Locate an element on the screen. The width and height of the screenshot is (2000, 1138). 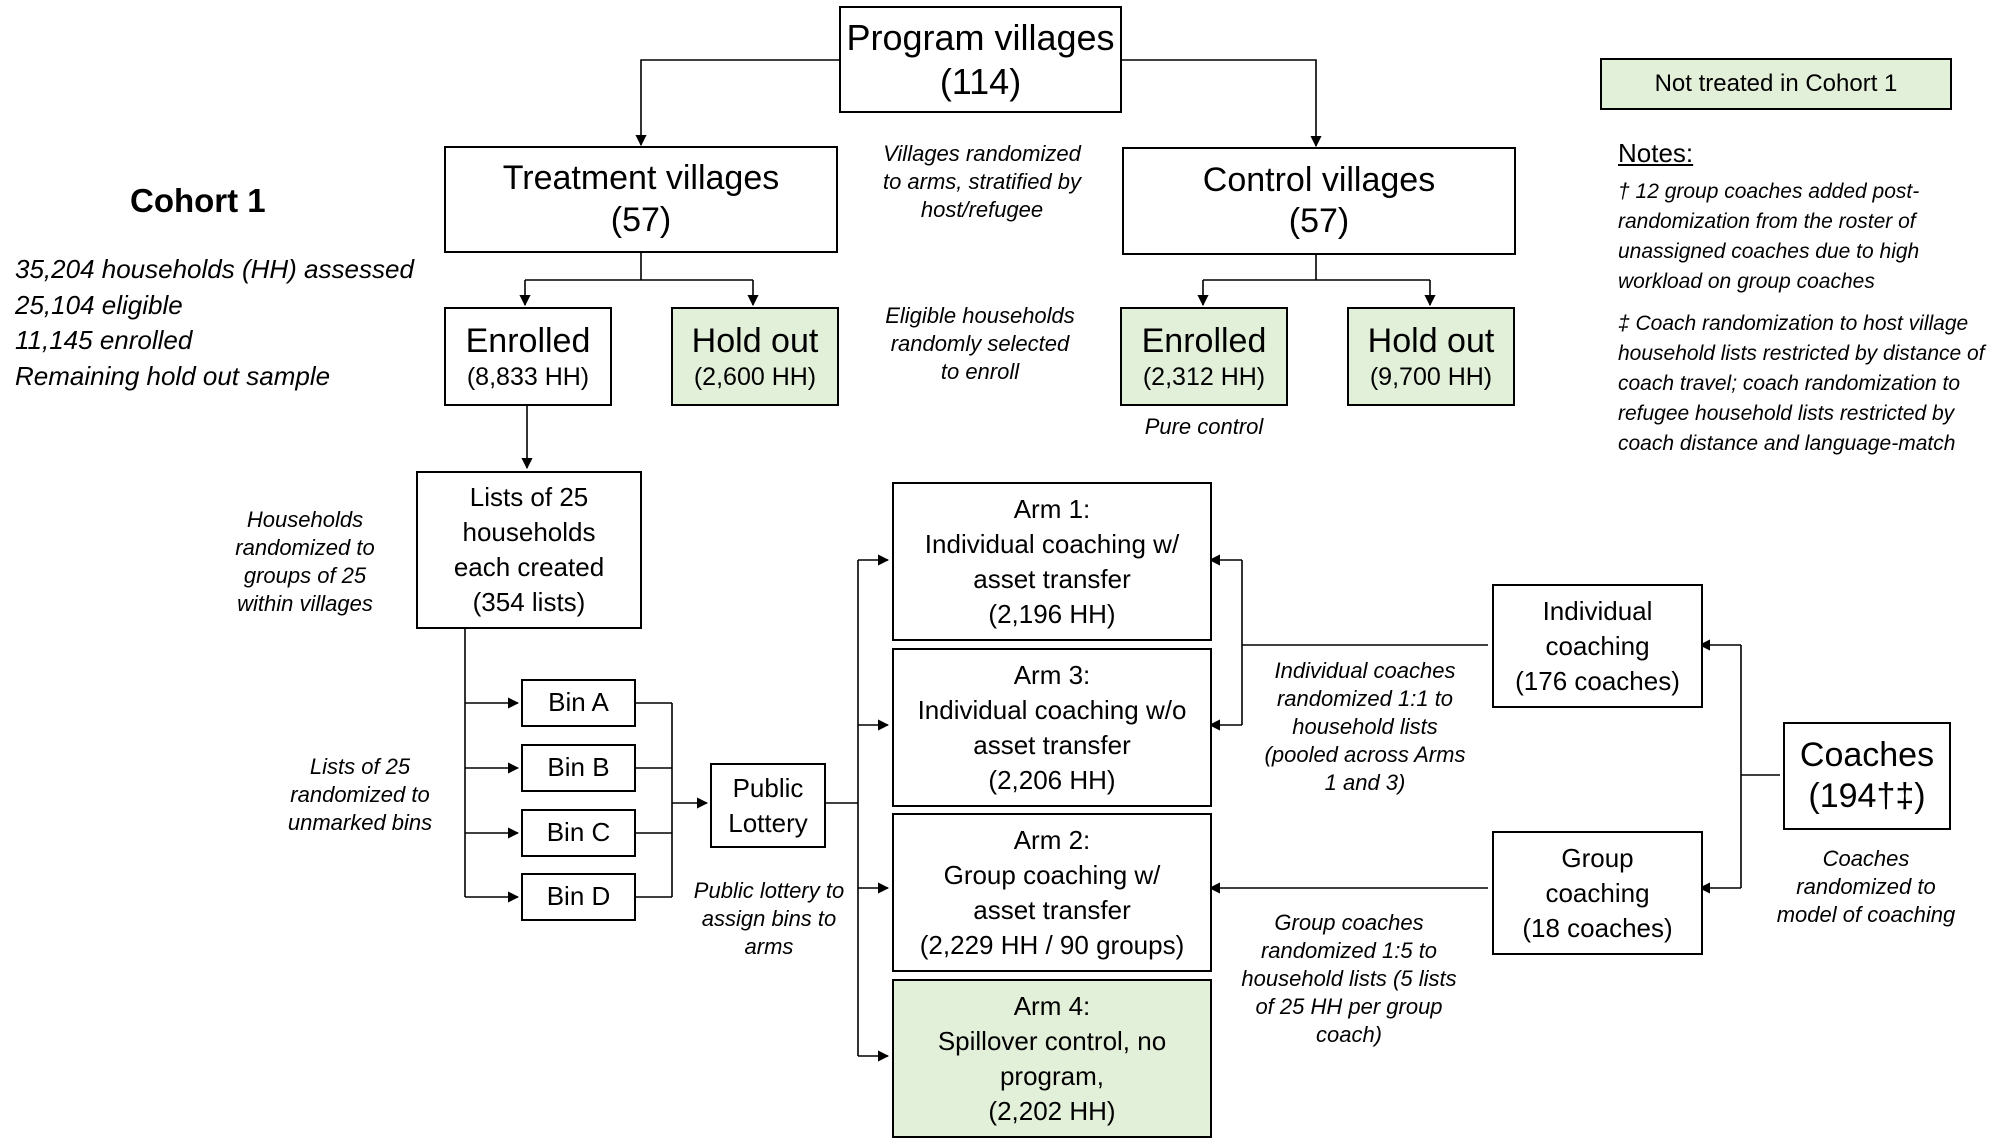
public-lottery-box: Public Lottery is located at coordinates (768, 805).